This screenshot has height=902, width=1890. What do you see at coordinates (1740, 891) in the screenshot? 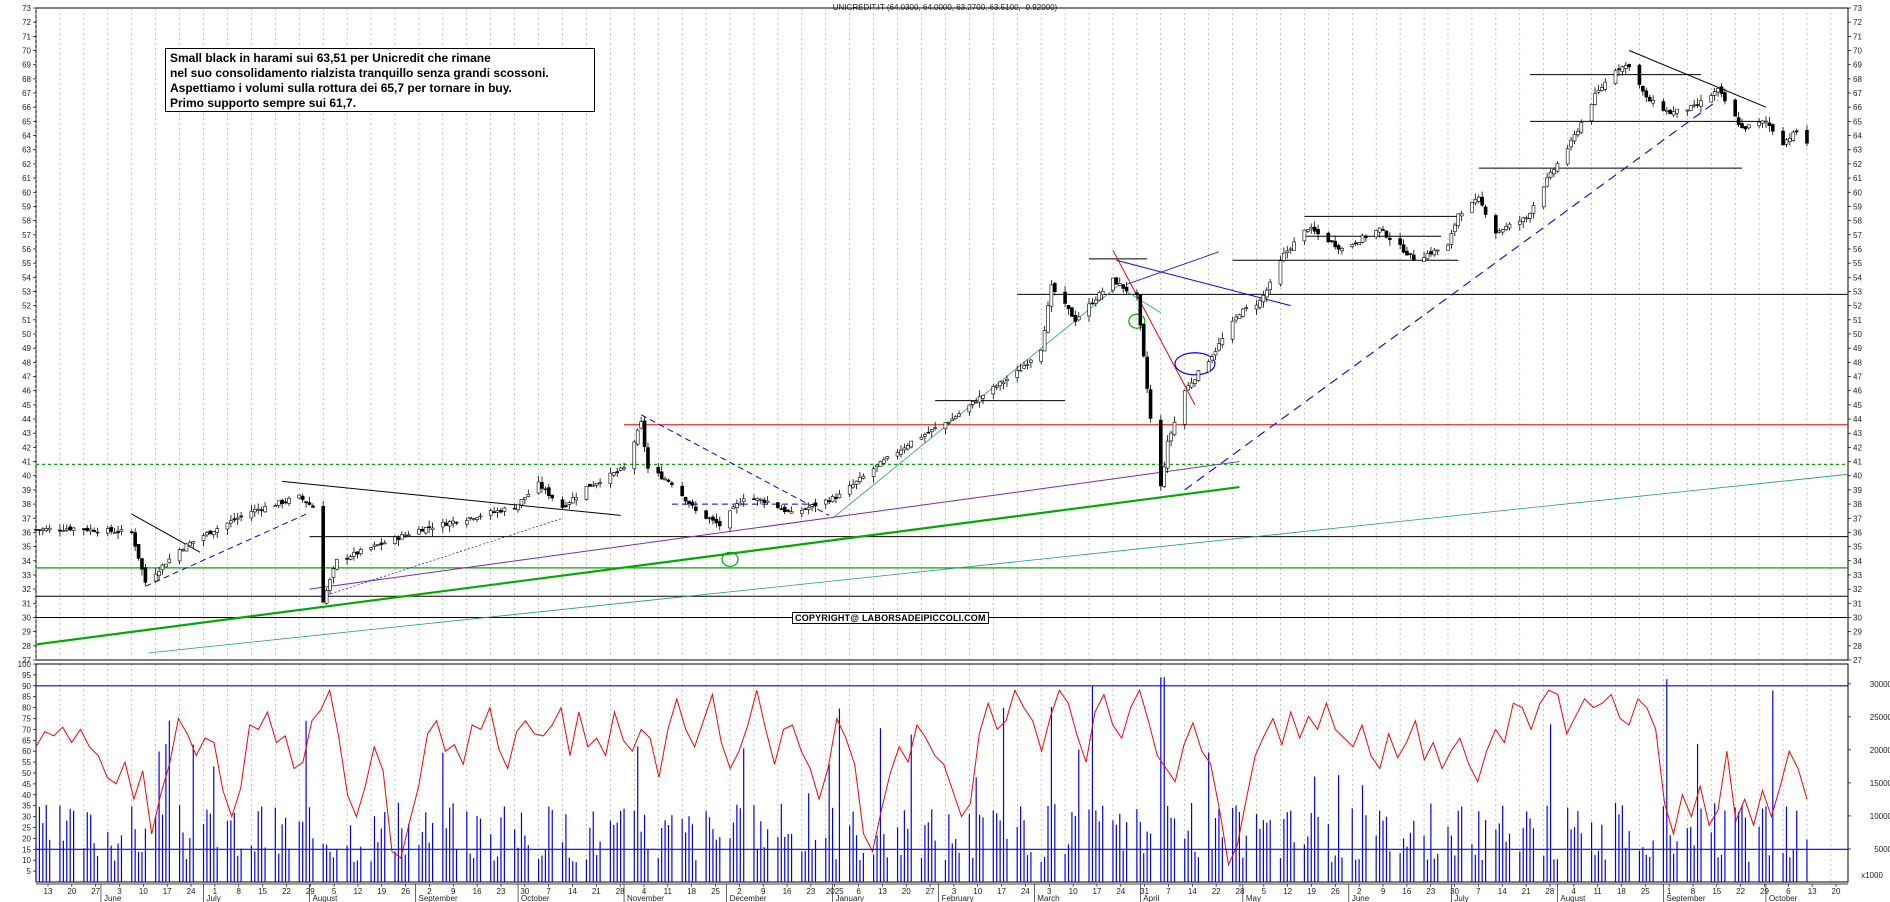
I see `date-tick-label: 22` at bounding box center [1740, 891].